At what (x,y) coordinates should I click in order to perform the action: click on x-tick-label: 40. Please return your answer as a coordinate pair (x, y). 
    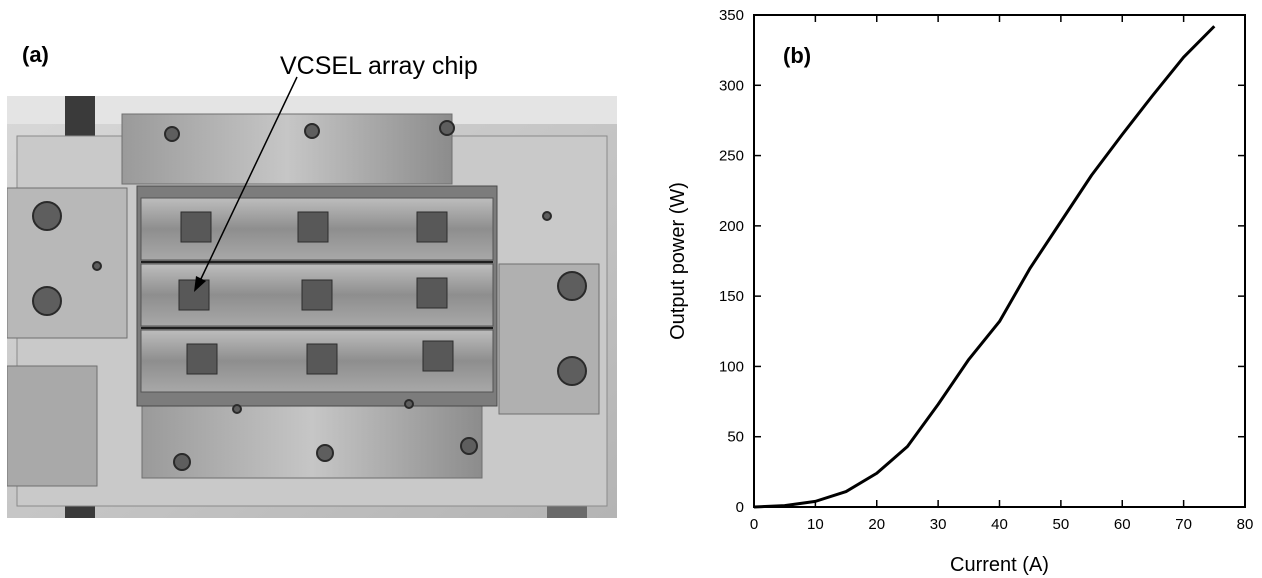
    Looking at the image, I should click on (999, 524).